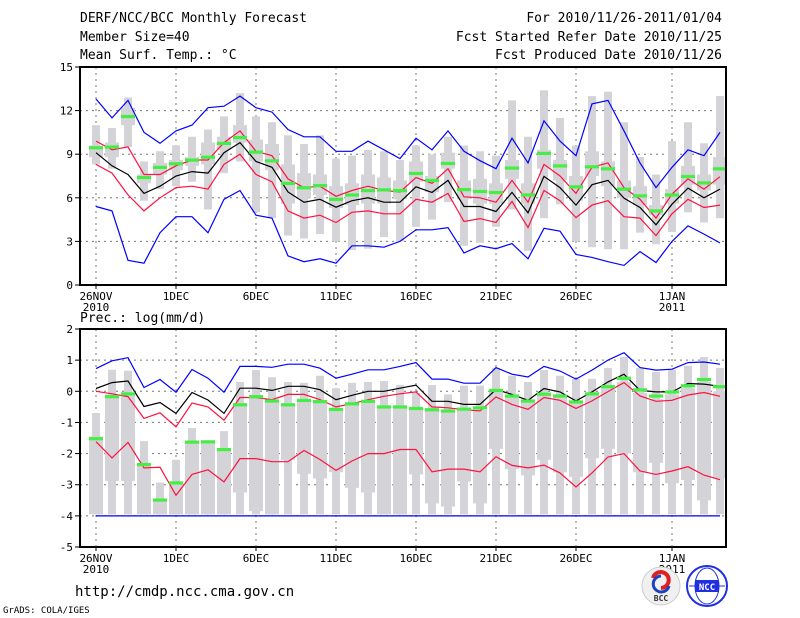  I want to click on ncc-logo-text: NCC, so click(707, 588).